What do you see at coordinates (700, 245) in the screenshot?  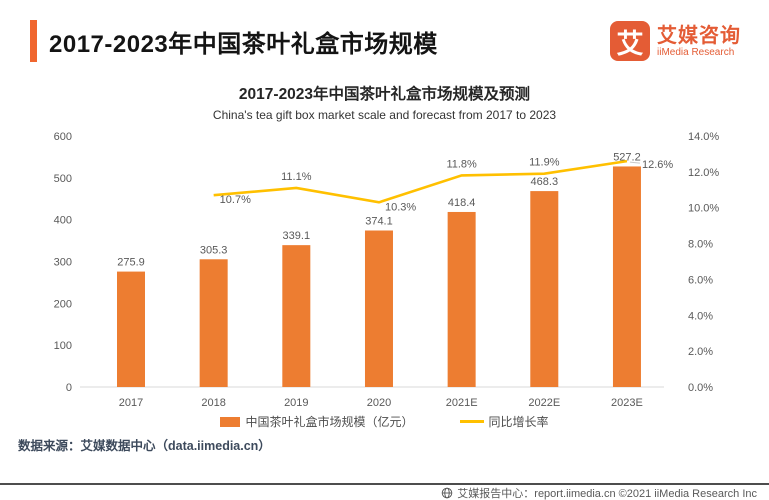 I see `svg-text: 8.0%` at bounding box center [700, 245].